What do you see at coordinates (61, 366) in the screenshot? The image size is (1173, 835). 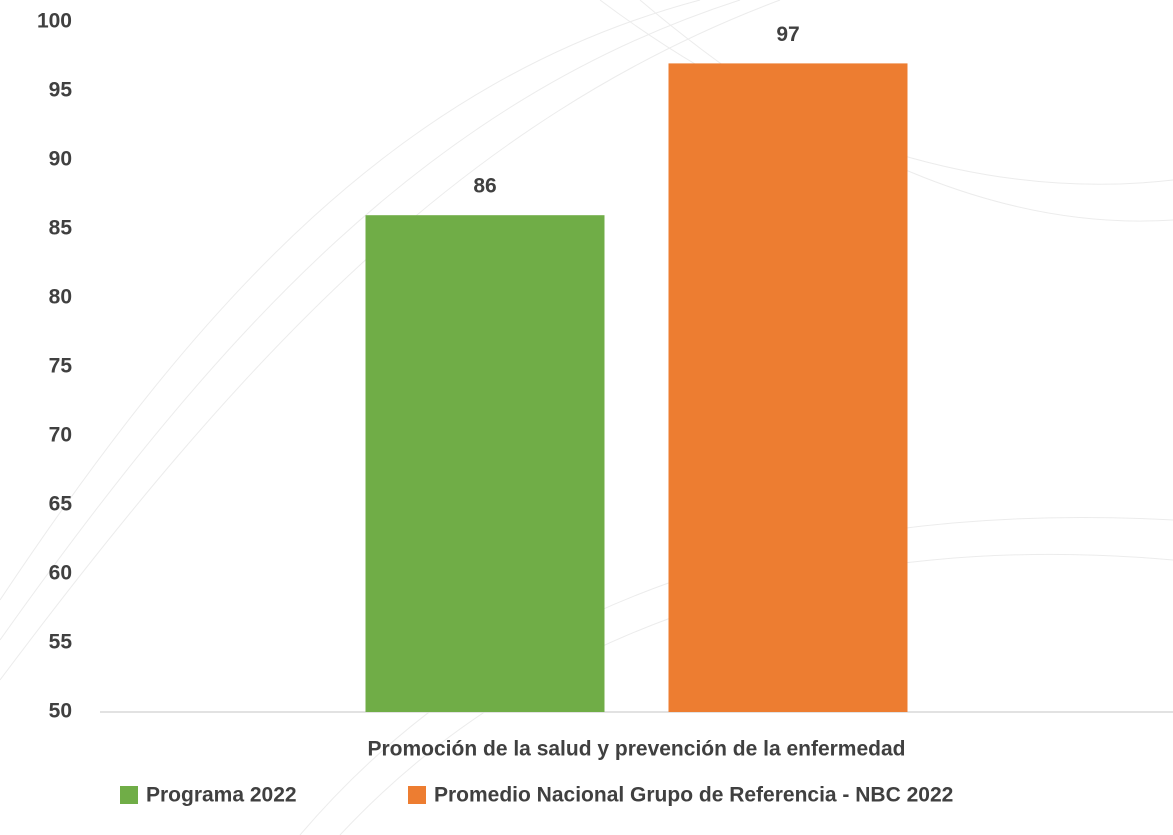 I see `y-tick-label: 75` at bounding box center [61, 366].